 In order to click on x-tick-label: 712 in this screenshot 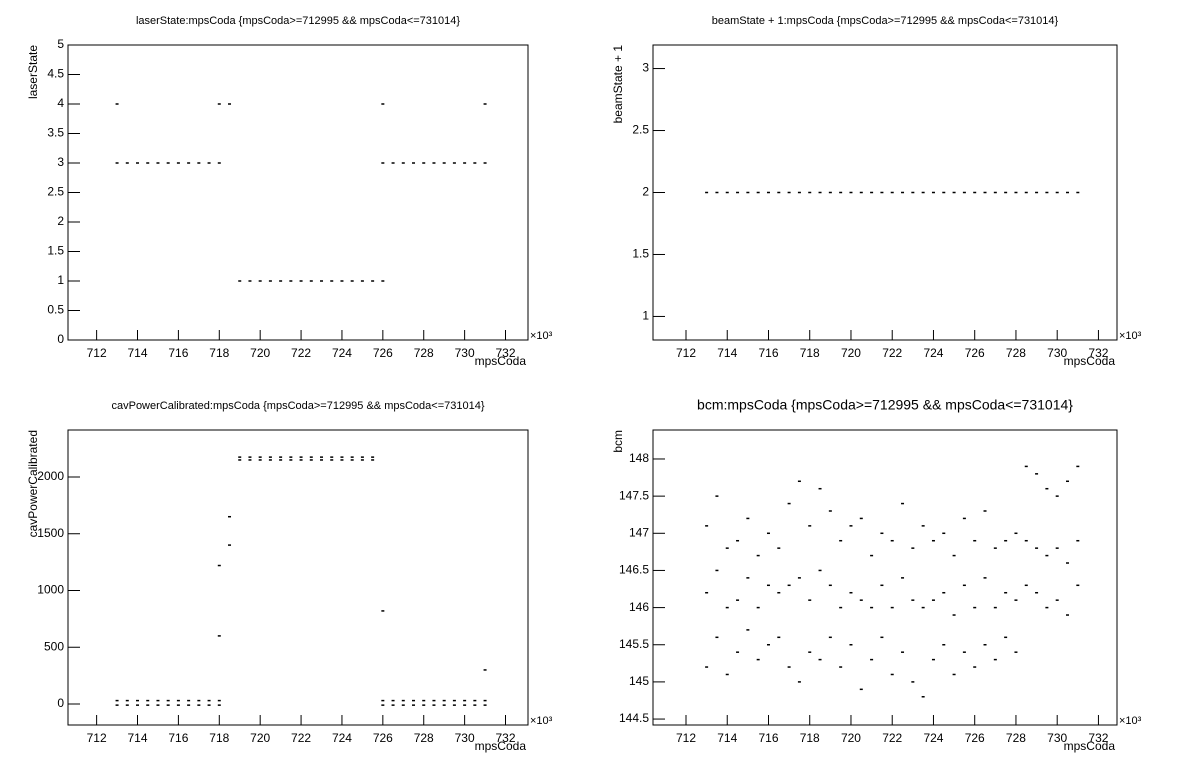, I will do `click(97, 353)`.